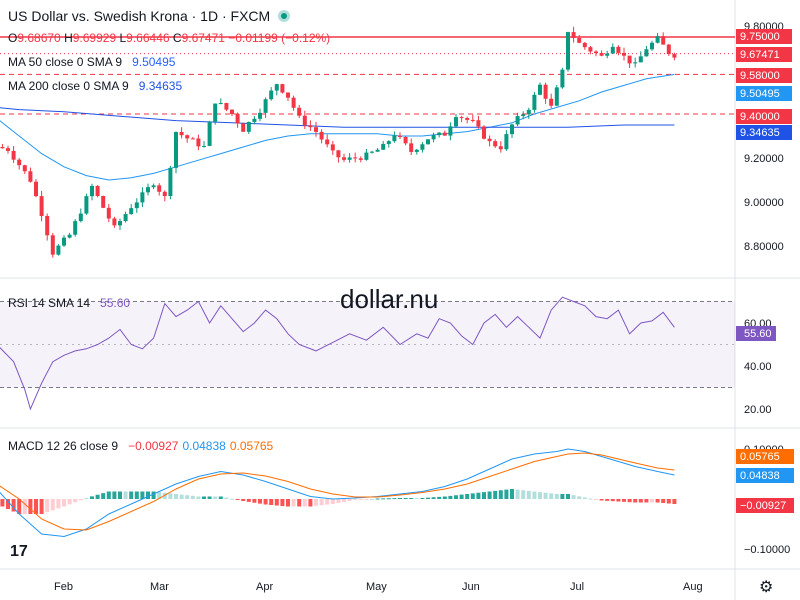  I want to click on price-axis-tick: 8.80000, so click(764, 247).